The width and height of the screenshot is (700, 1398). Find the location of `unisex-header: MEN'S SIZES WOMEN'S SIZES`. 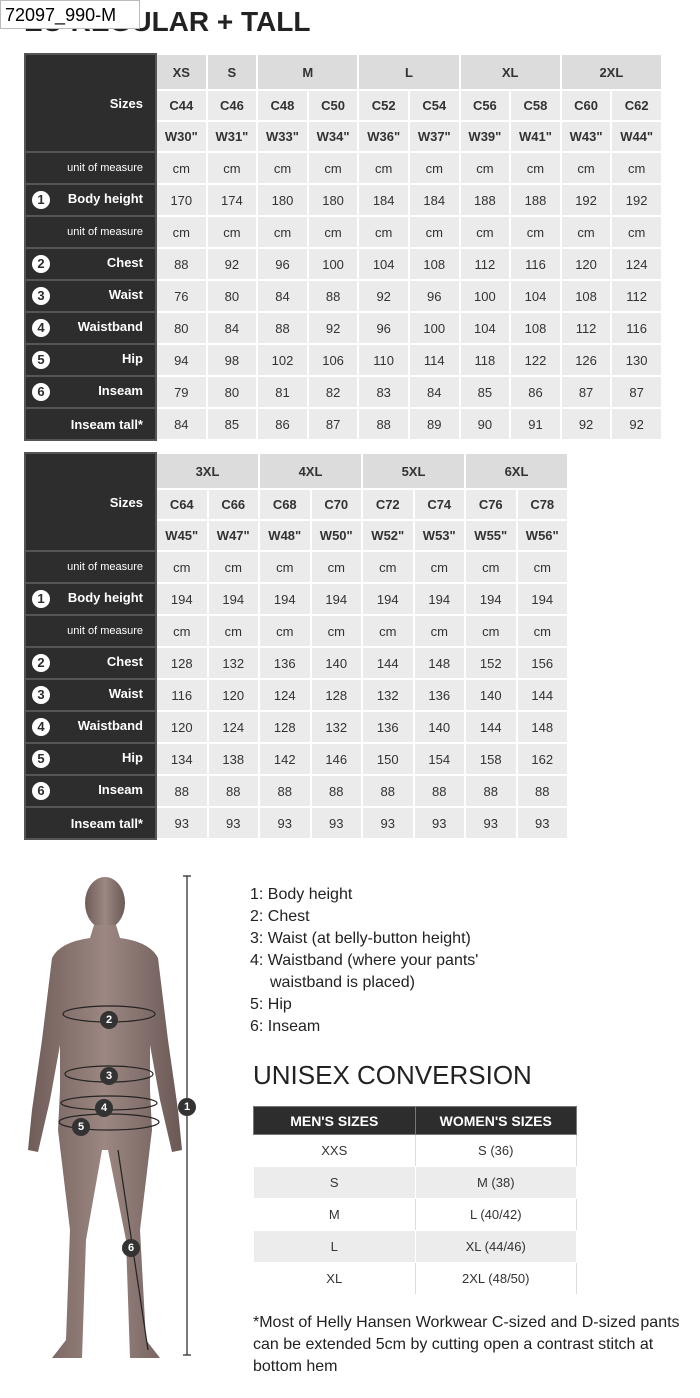

unisex-header: MEN'S SIZES WOMEN'S SIZES is located at coordinates (415, 1120).